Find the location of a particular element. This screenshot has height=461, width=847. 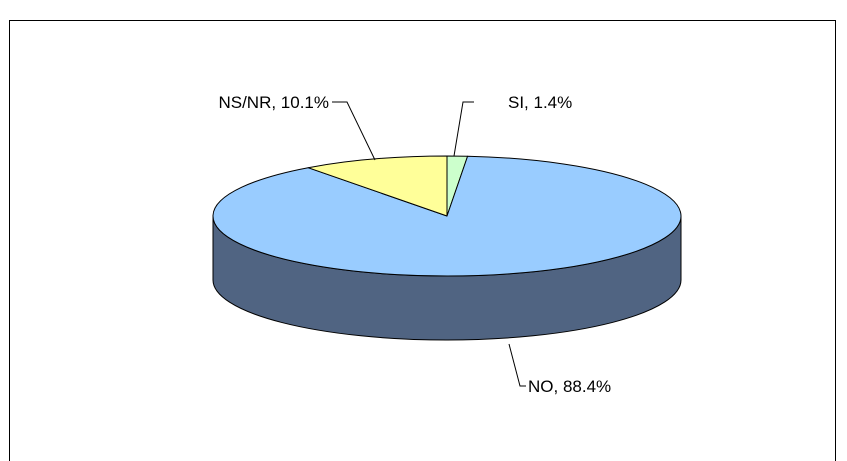

leader-line-ns-nr is located at coordinates (354, 131).